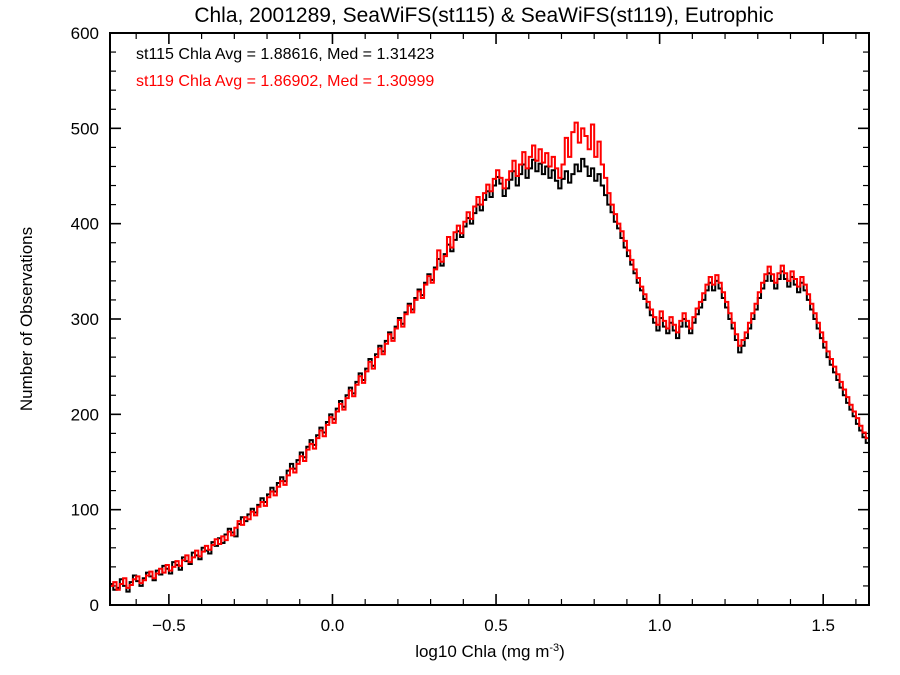 The image size is (900, 675). I want to click on y-tick-label: 200, so click(85, 414).